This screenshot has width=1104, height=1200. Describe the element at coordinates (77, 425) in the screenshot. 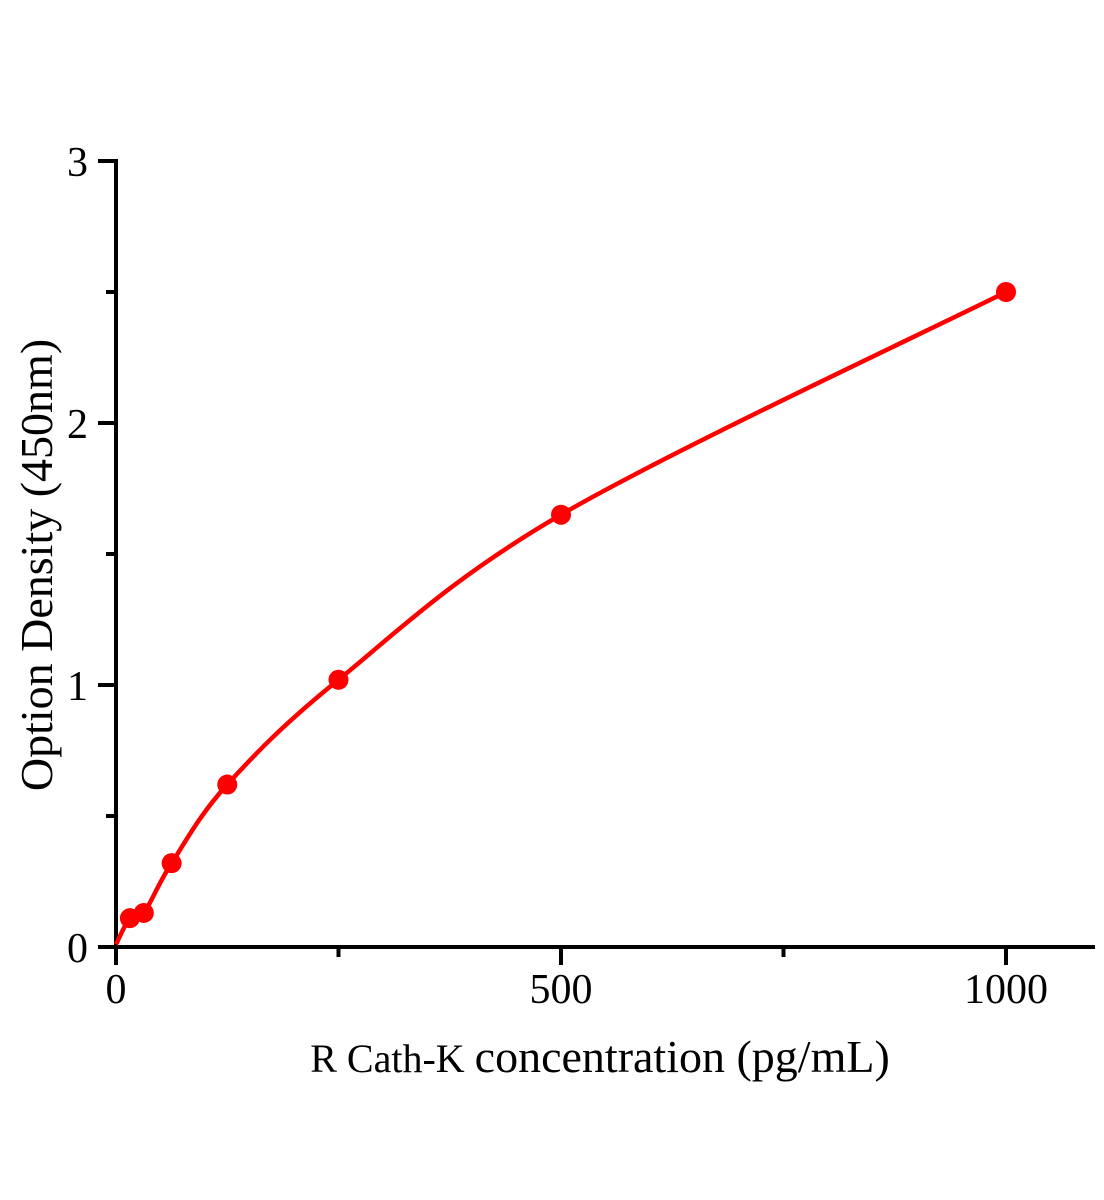

I see `y-tick-label: 2` at that location.